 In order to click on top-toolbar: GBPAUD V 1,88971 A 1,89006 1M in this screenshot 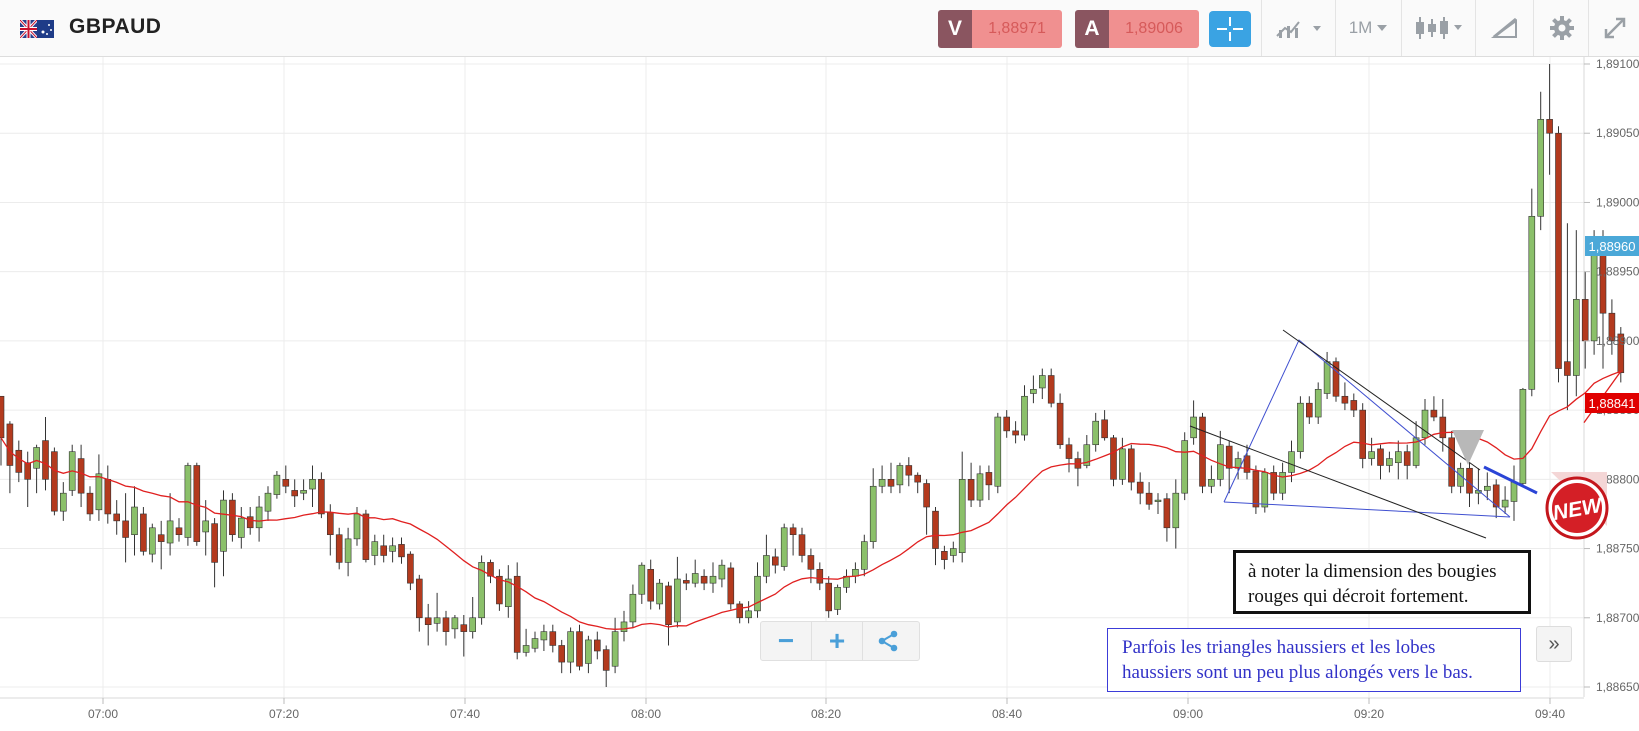, I will do `click(819, 28)`.